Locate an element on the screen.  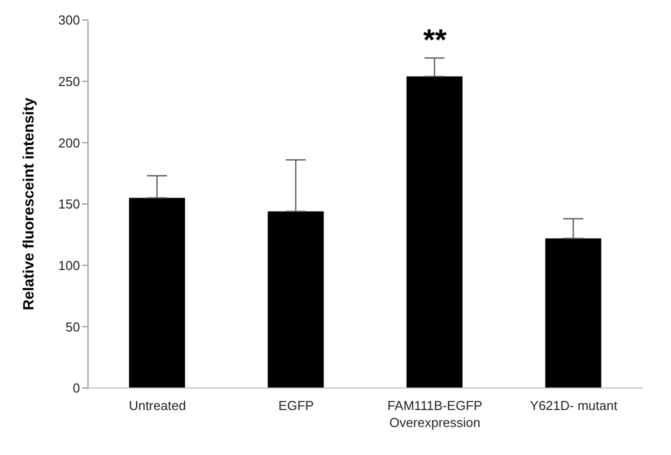
y-tick-label: 200 is located at coordinates (69, 142).